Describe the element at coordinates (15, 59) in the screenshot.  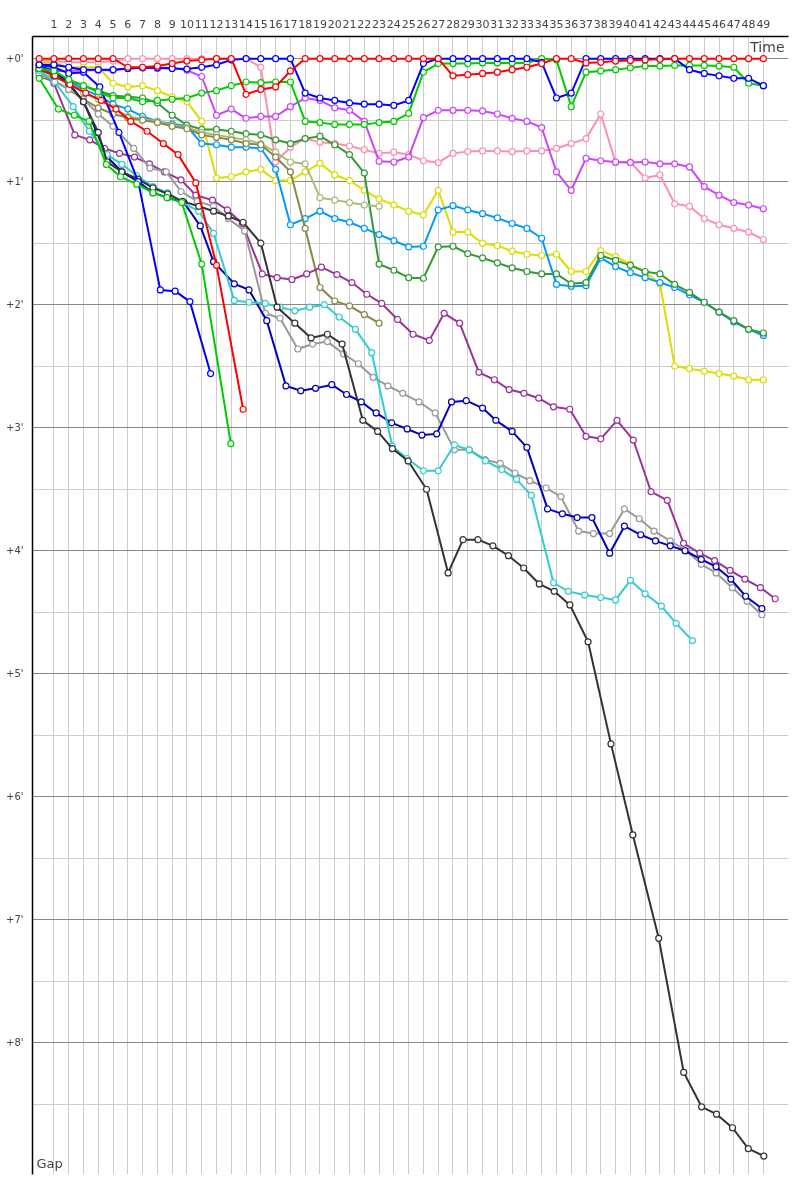
I see `y-tick-label: +0'` at that location.